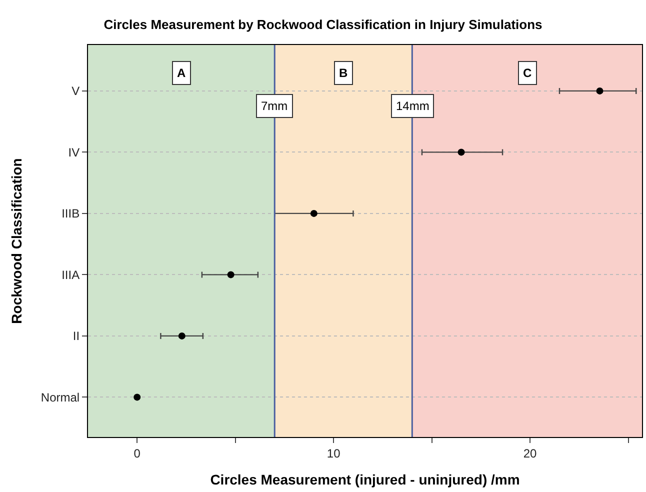  Describe the element at coordinates (365, 480) in the screenshot. I see `x-axis-title: Circles Measurement (injured - uninjured) /mm` at that location.